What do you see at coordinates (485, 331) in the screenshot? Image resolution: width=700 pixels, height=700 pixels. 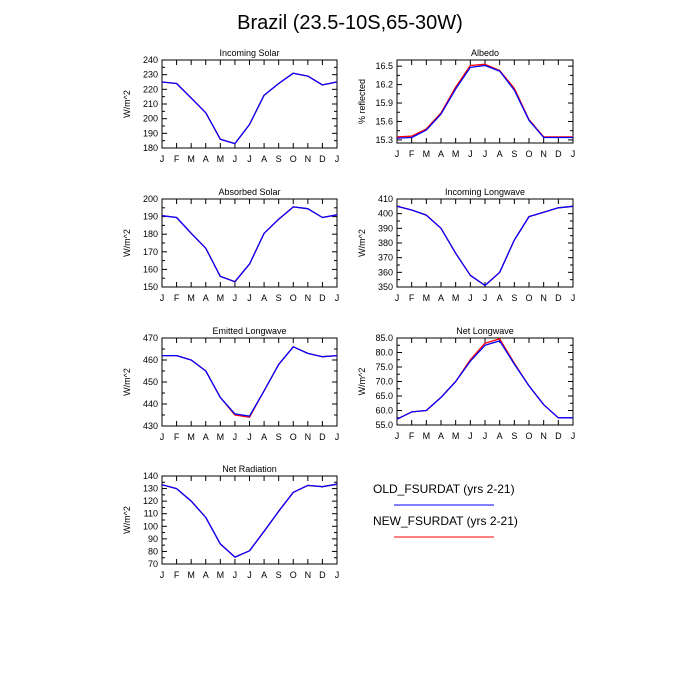 I see `chart-title: Net Longwave` at bounding box center [485, 331].